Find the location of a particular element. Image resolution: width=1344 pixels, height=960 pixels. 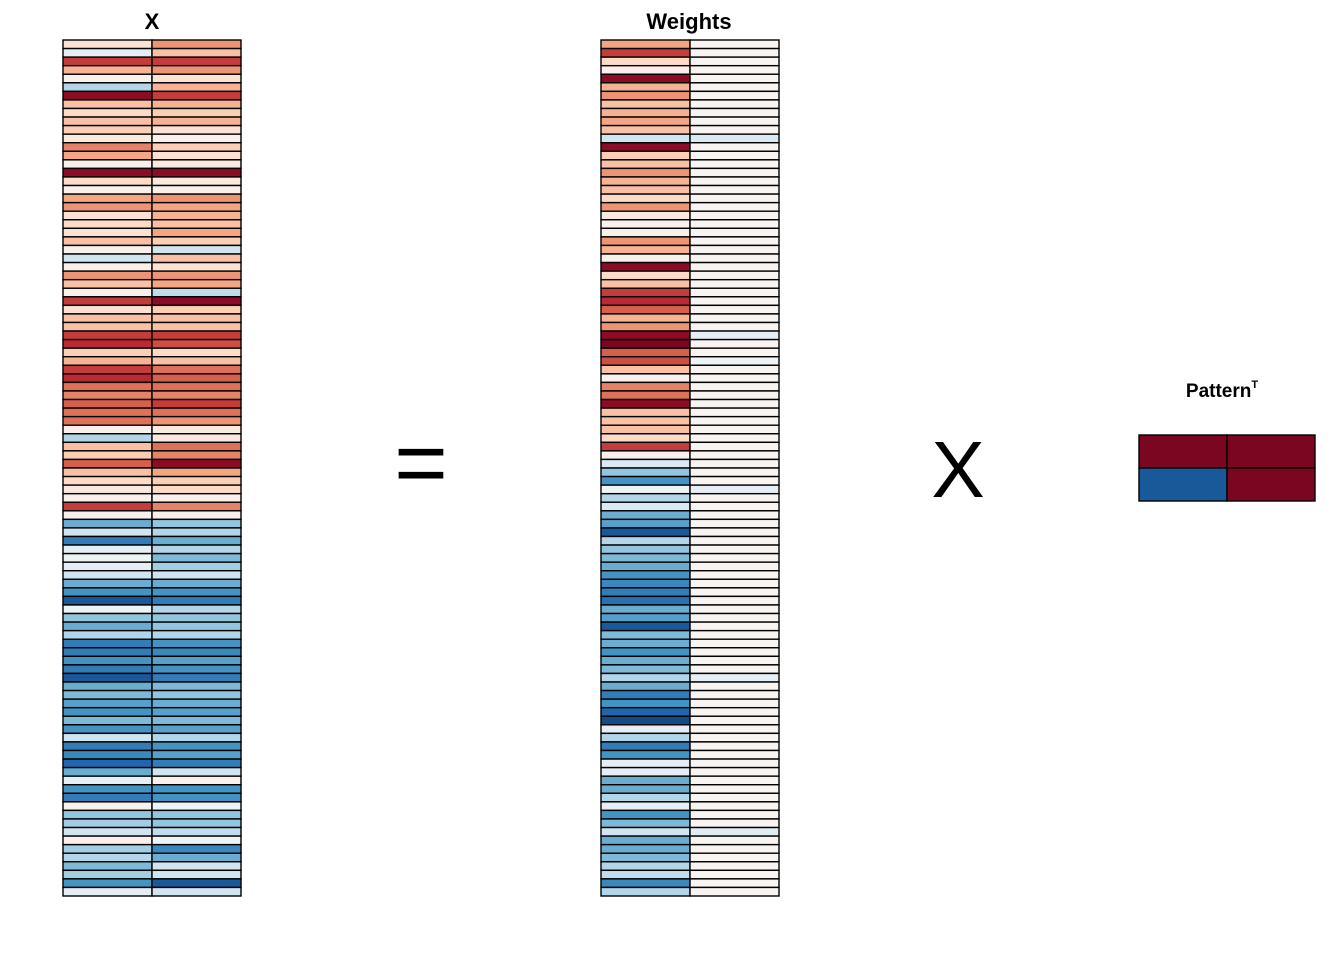

weights-cell-r47-c1 is located at coordinates (645, 438).